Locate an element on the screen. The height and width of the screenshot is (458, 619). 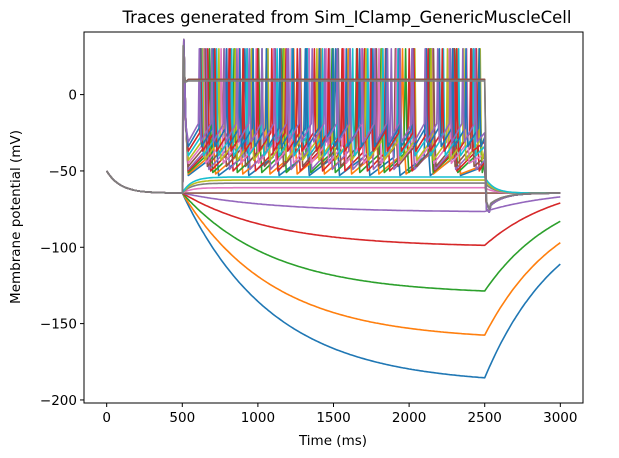
y-tick-label: −150 is located at coordinates (58, 325).